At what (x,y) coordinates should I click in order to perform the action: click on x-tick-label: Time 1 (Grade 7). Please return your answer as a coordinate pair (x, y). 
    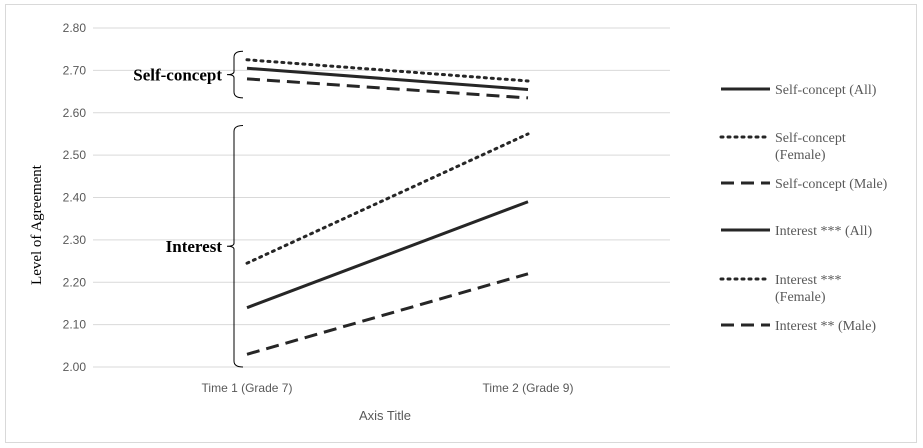
    Looking at the image, I should click on (247, 388).